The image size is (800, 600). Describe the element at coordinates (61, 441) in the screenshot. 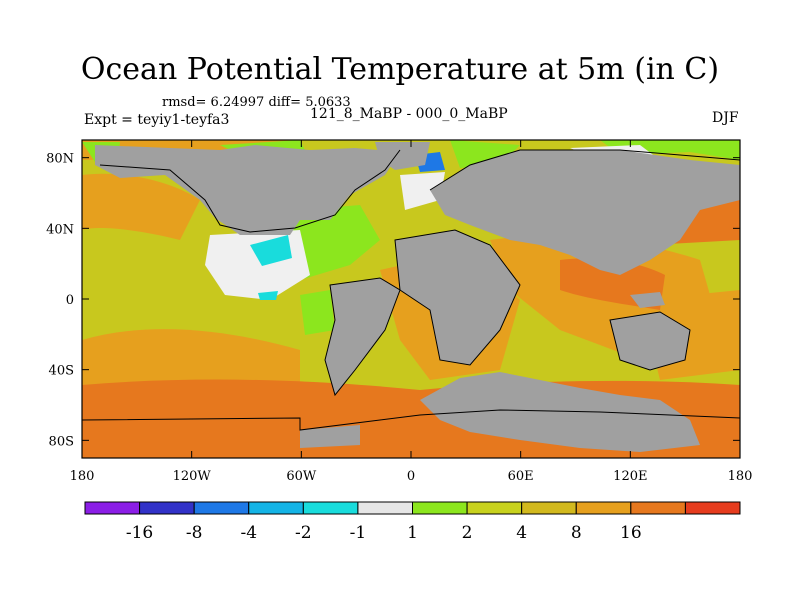

I see `y-tick-label: 80S` at that location.